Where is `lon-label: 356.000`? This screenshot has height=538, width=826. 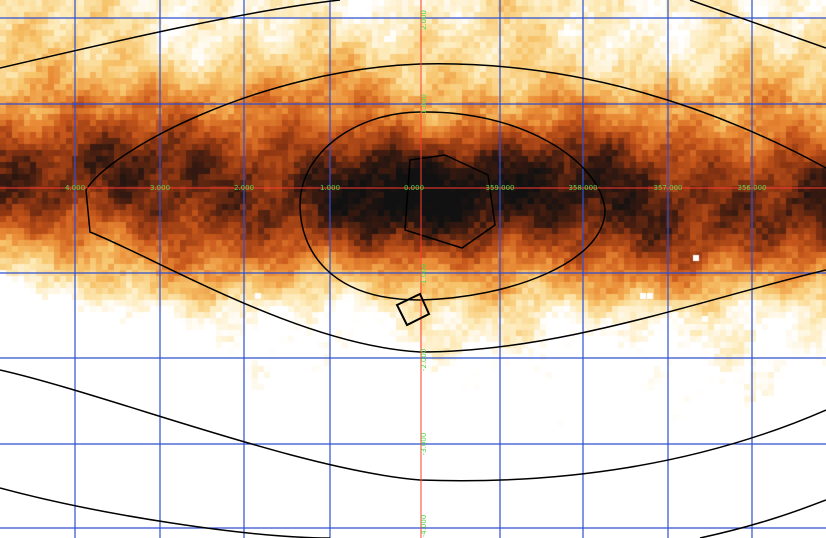
lon-label: 356.000 is located at coordinates (752, 188).